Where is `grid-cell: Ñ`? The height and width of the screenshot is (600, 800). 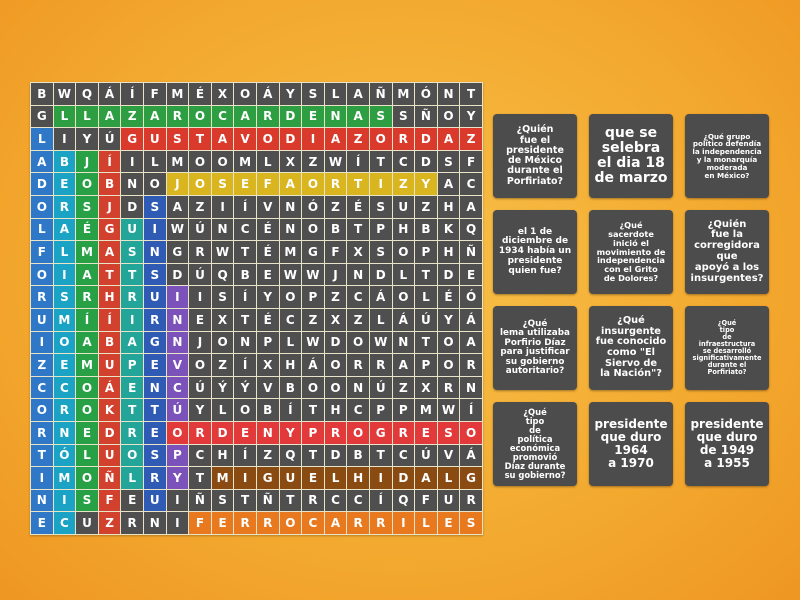
grid-cell: Ñ is located at coordinates (109, 478).